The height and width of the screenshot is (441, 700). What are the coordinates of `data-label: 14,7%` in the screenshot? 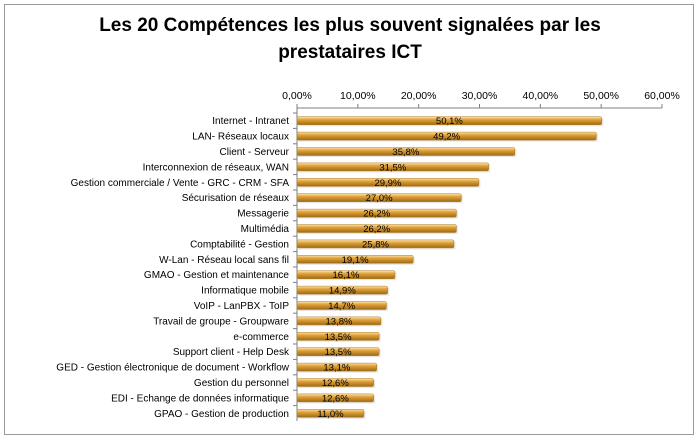 It's located at (341, 306).